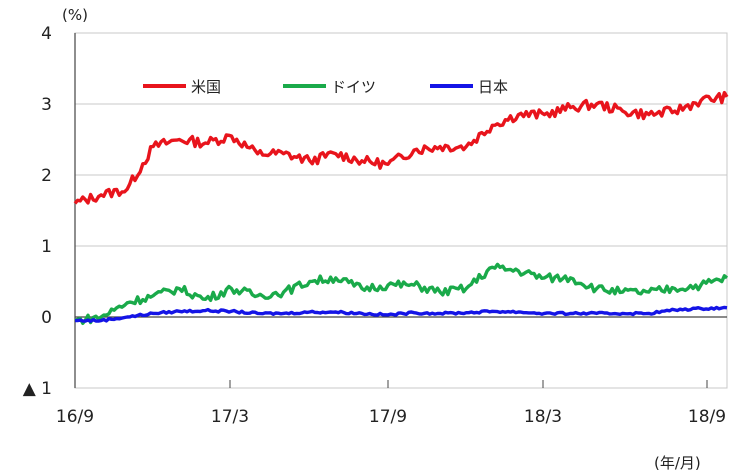 The width and height of the screenshot is (741, 476). I want to click on y-tick-label: 1, so click(46, 247).